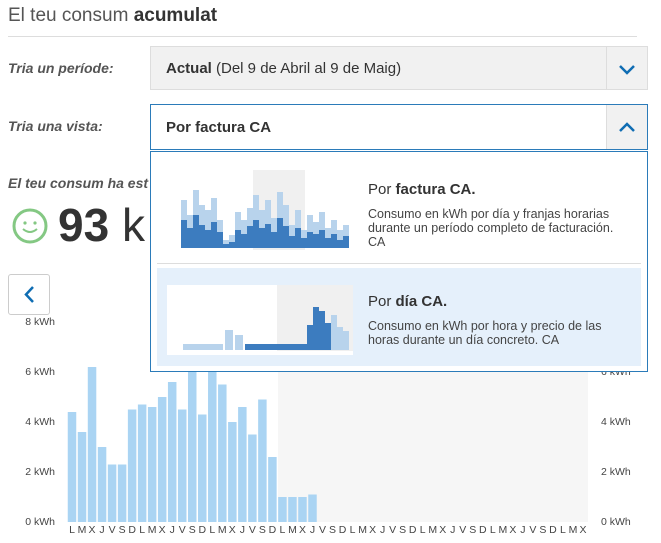 The width and height of the screenshot is (661, 543). Describe the element at coordinates (78, 183) in the screenshot. I see `summary-label: El teu consum ha est` at that location.